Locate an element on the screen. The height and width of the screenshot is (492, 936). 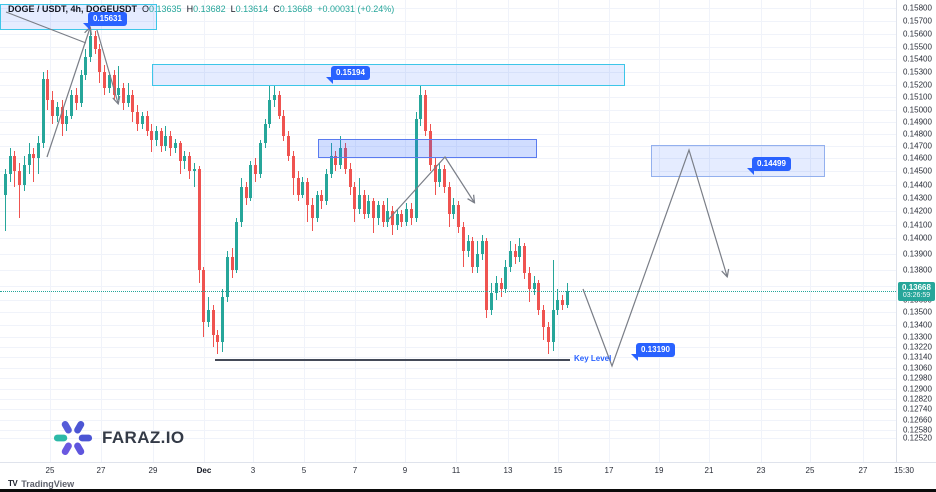
symbol-title: DOGE / USDT, 4h, DOGEUSDT is located at coordinates (73, 9).